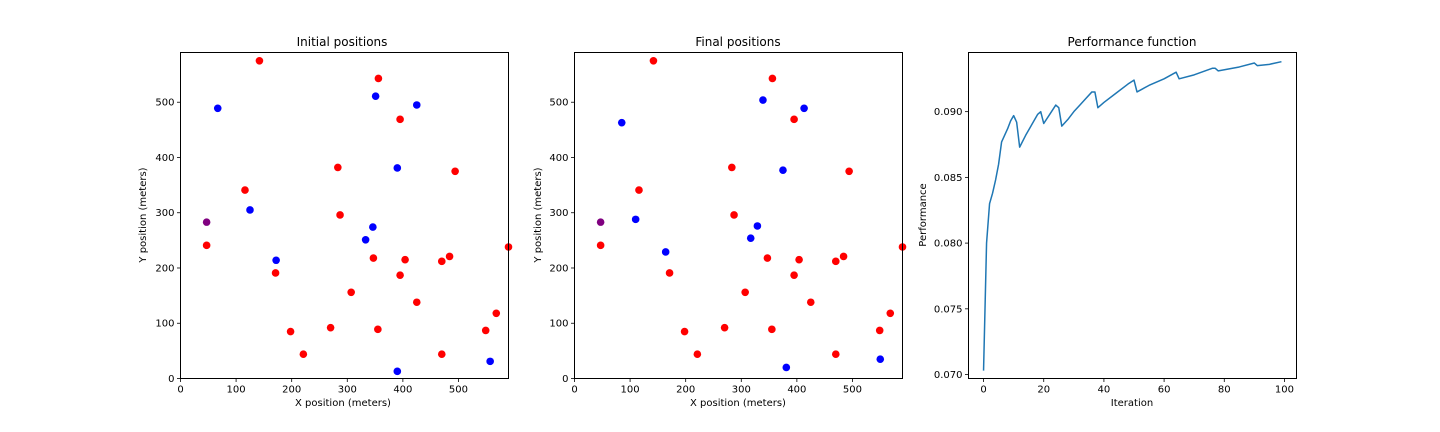 The height and width of the screenshot is (432, 1440). What do you see at coordinates (738, 403) in the screenshot?
I see `final-x-axis-label: X position (meters)` at bounding box center [738, 403].